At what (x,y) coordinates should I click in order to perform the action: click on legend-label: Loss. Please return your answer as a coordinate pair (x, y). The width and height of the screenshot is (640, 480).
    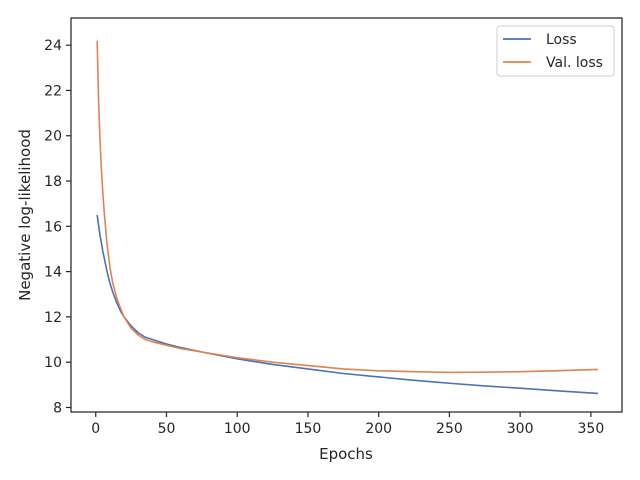
    Looking at the image, I should click on (561, 40).